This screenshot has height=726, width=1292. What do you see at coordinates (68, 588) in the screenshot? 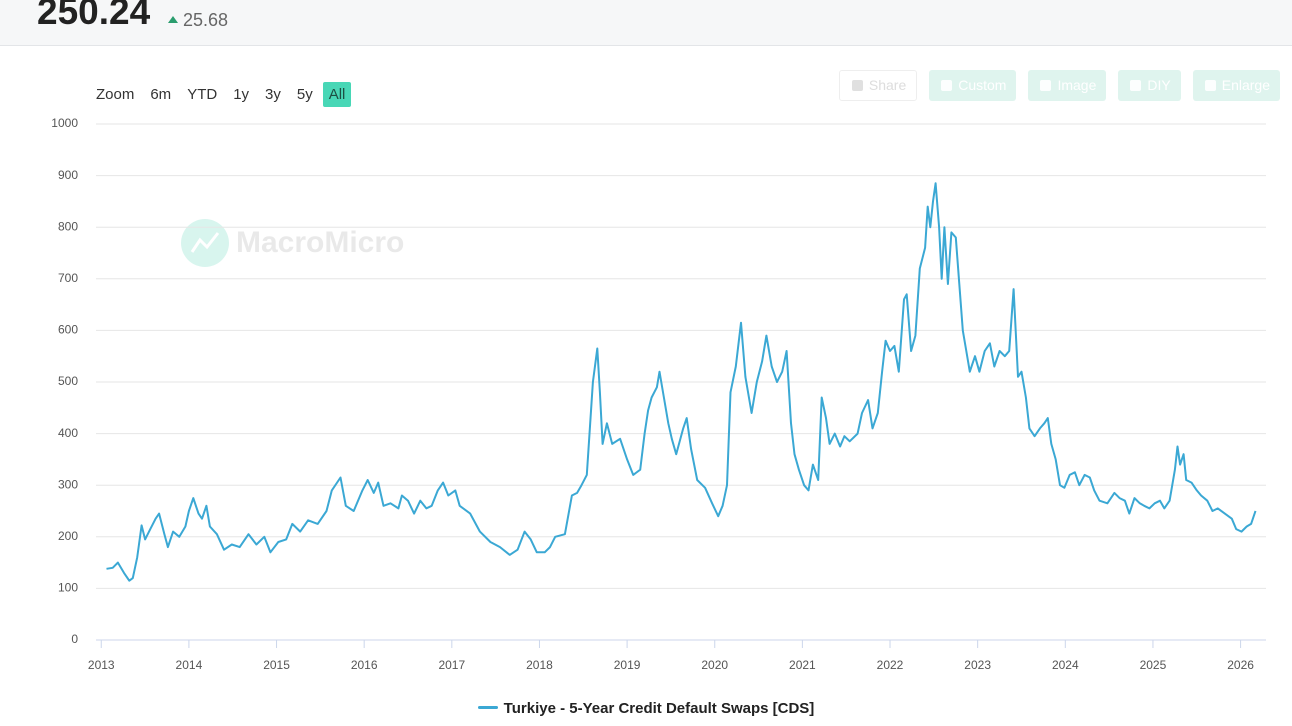
I see `y-tick-label: 100` at bounding box center [68, 588].